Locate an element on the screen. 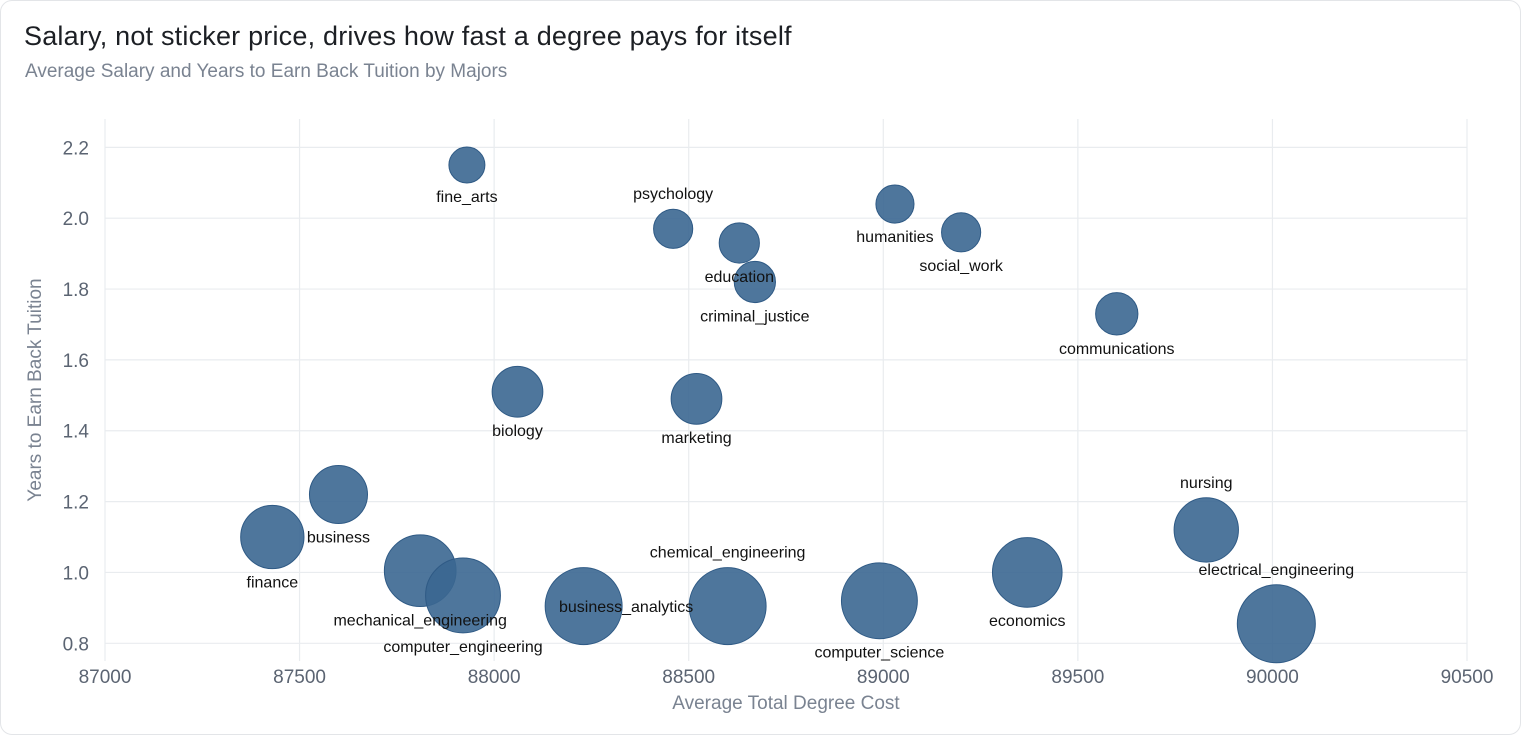 The height and width of the screenshot is (735, 1521). bubble-label-psychology: psychology is located at coordinates (673, 194).